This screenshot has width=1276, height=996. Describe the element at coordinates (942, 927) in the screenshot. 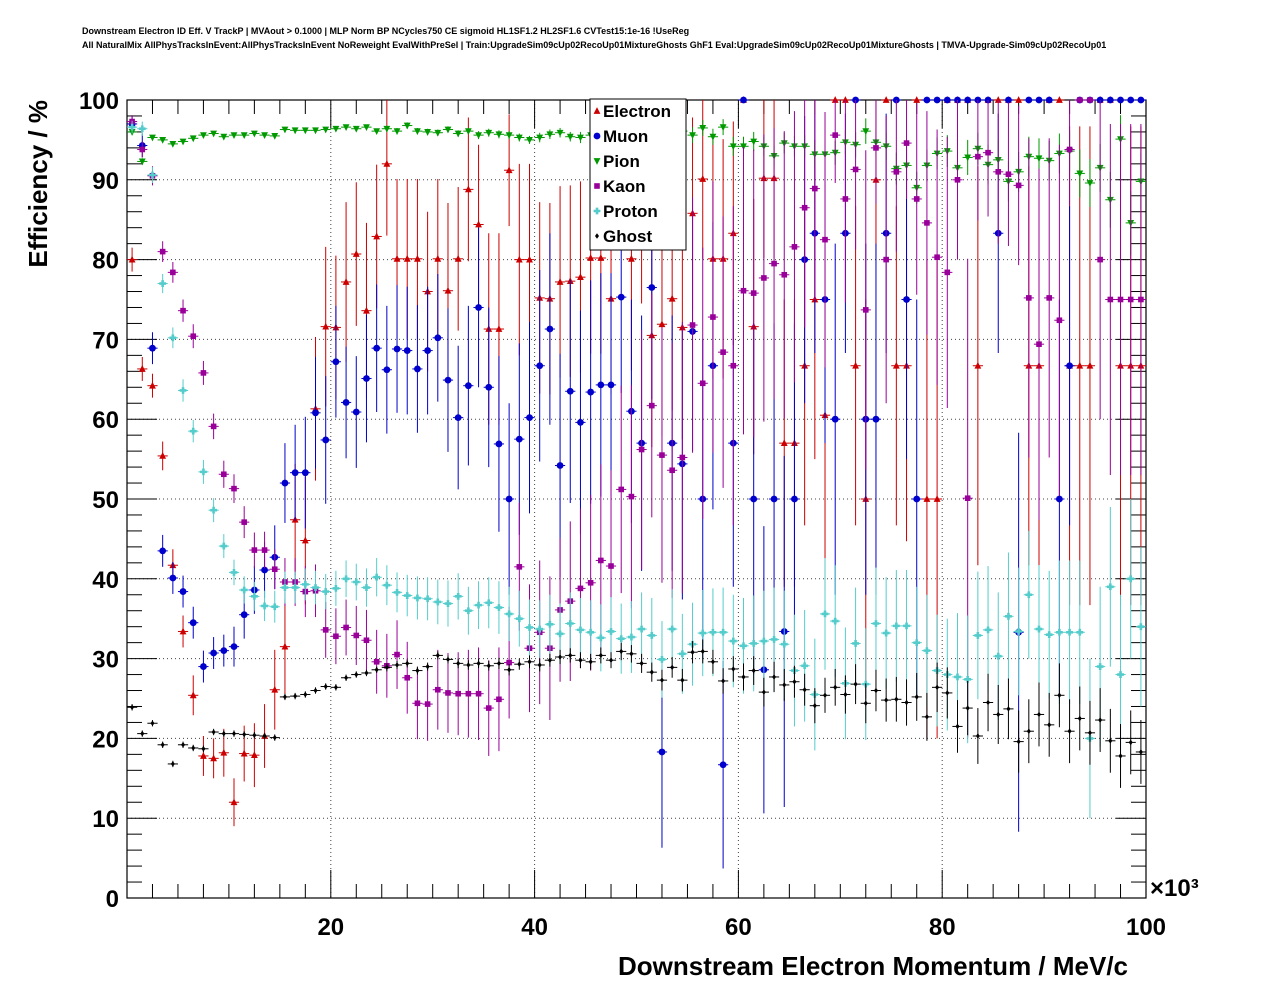

I see `x-tick-label: 80` at that location.